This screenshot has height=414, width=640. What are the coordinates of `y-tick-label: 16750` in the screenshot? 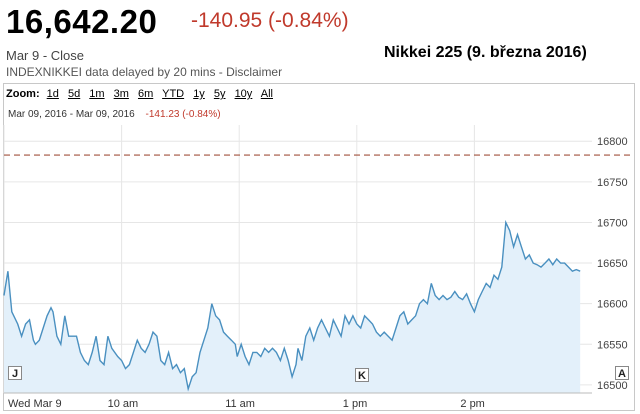 It's located at (612, 183).